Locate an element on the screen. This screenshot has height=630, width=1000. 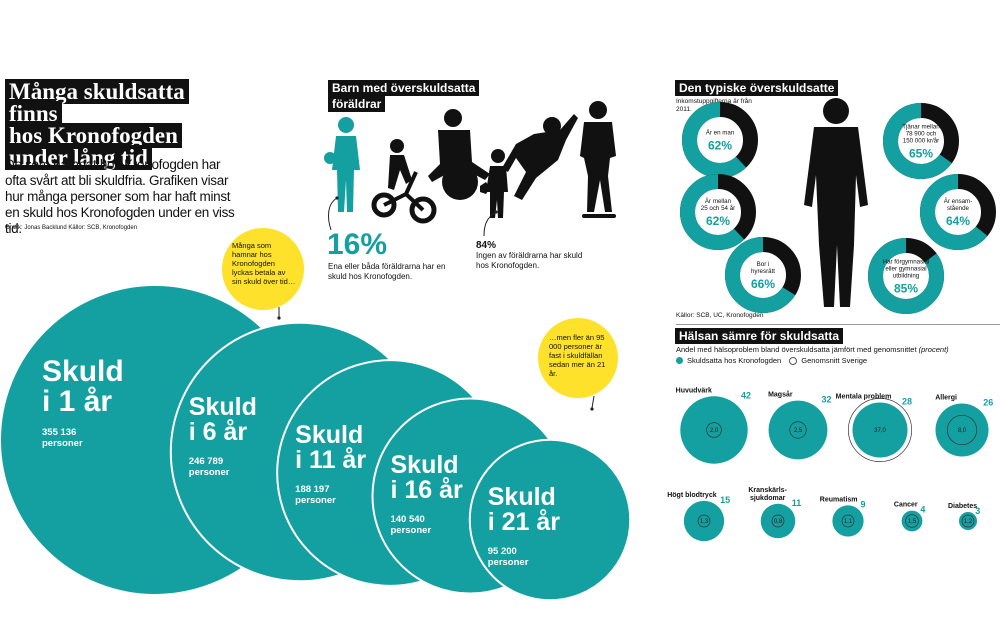
main-title-line: hos Kronofogden is located at coordinates (93, 135).